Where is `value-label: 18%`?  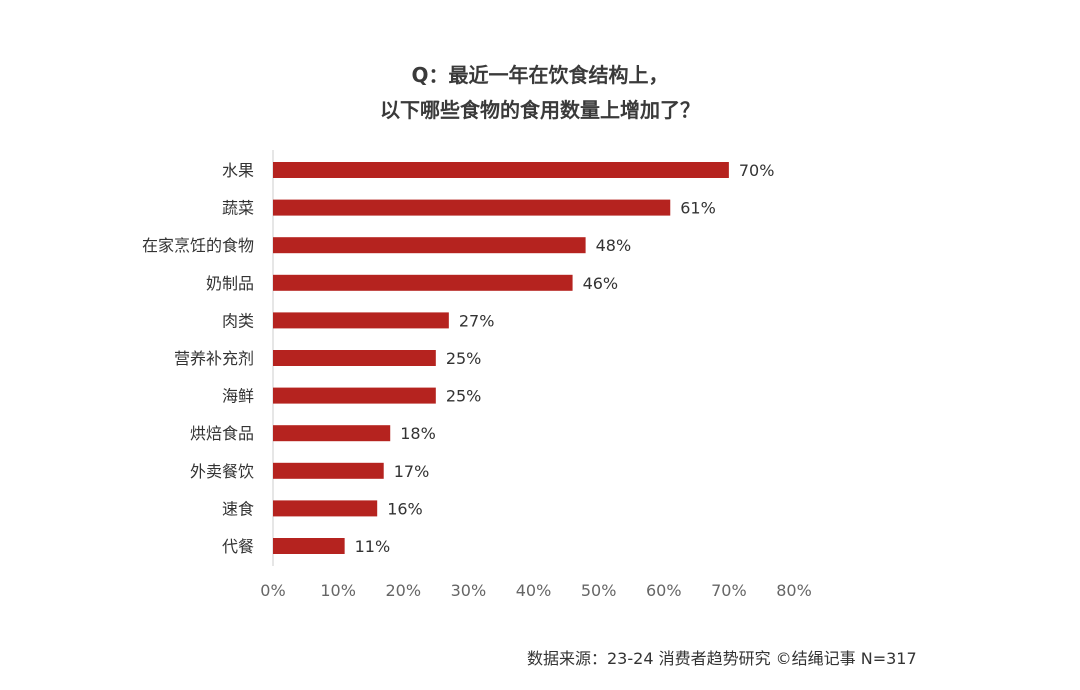
value-label: 18% is located at coordinates (418, 433).